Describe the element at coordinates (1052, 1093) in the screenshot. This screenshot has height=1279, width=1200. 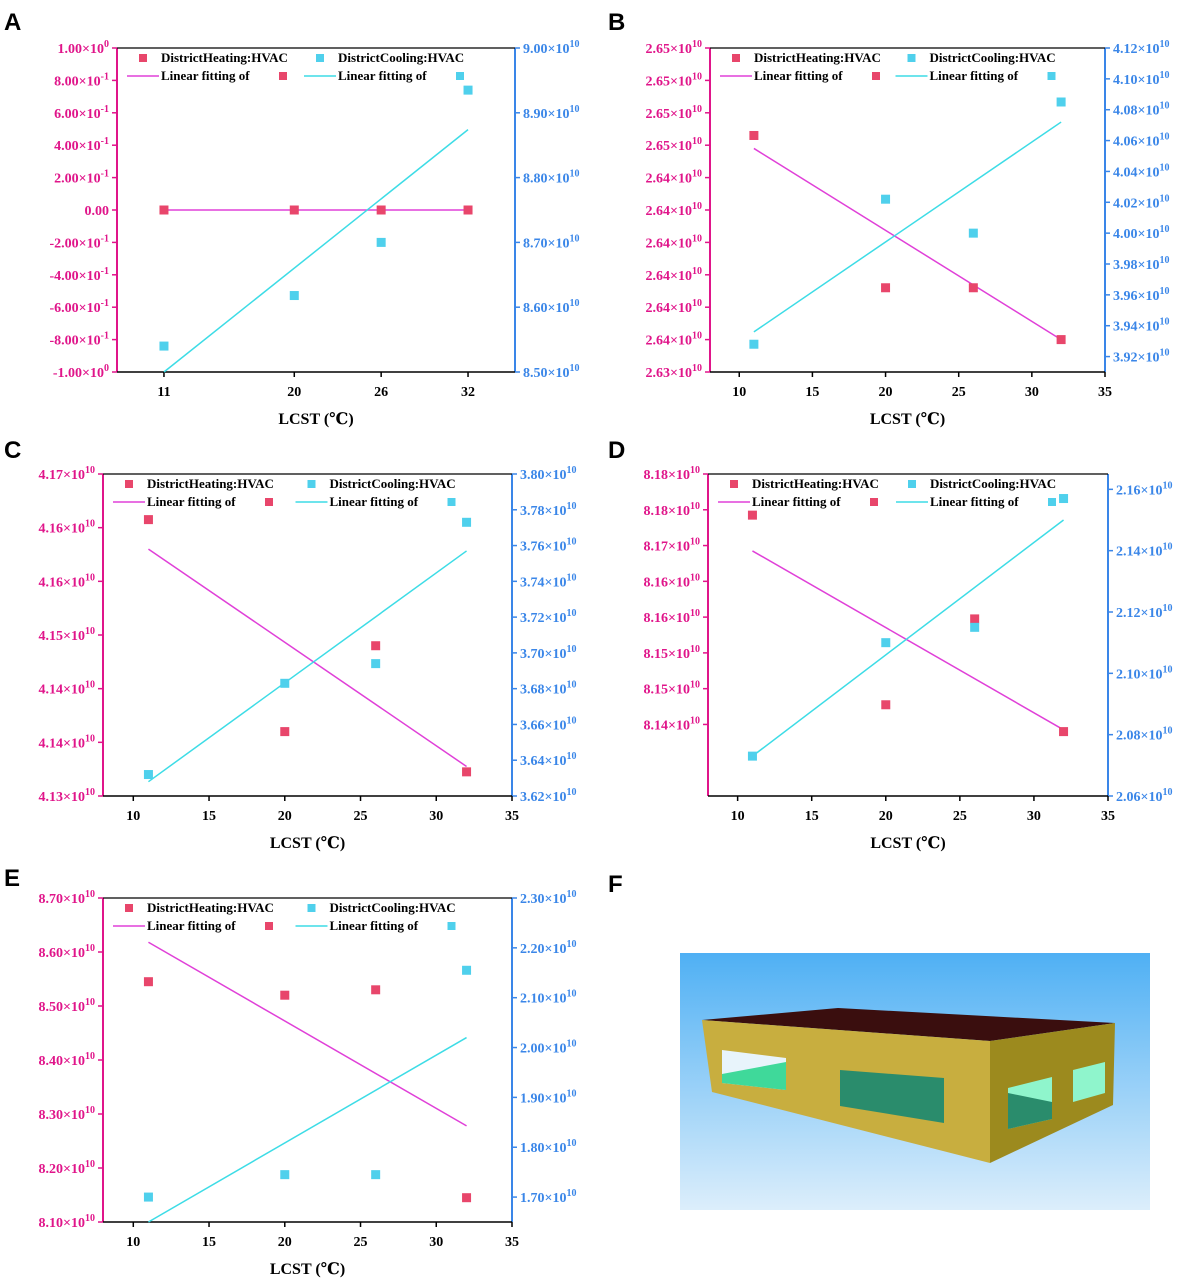
I see `building-side-wall` at that location.